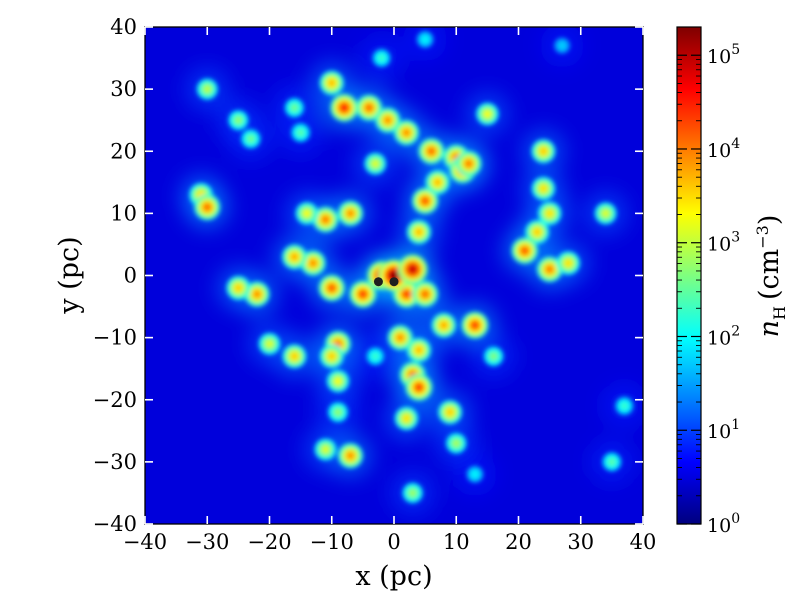 Image resolution: width=812 pixels, height=612 pixels. Describe the element at coordinates (735, 519) in the screenshot. I see `colorbar-tick-exponent-0: 0` at that location.